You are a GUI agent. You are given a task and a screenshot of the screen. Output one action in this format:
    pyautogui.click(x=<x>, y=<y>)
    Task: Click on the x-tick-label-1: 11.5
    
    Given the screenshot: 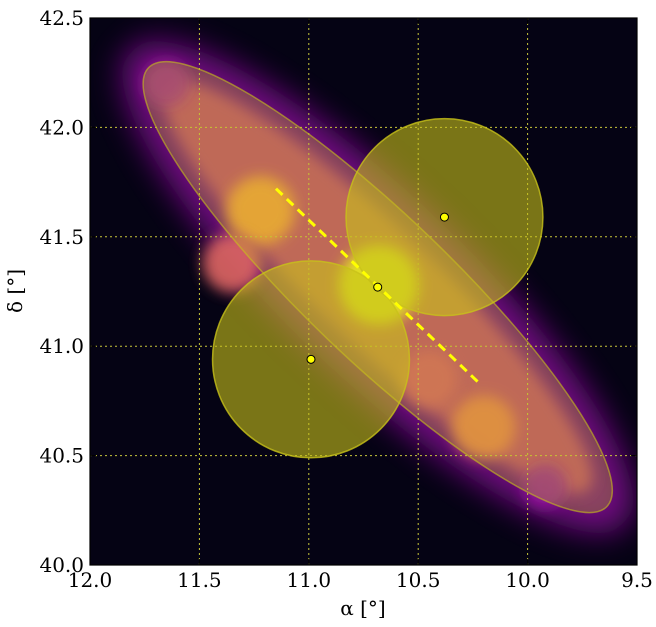 What is the action you would take?
    pyautogui.click(x=199, y=580)
    